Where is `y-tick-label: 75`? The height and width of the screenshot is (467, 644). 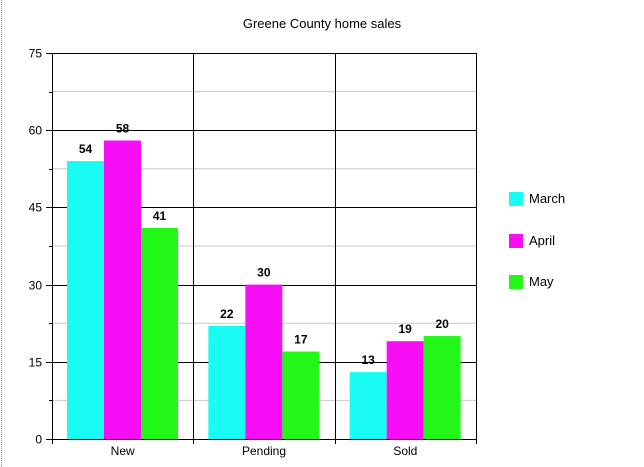
y-tick-label: 75 is located at coordinates (36, 54).